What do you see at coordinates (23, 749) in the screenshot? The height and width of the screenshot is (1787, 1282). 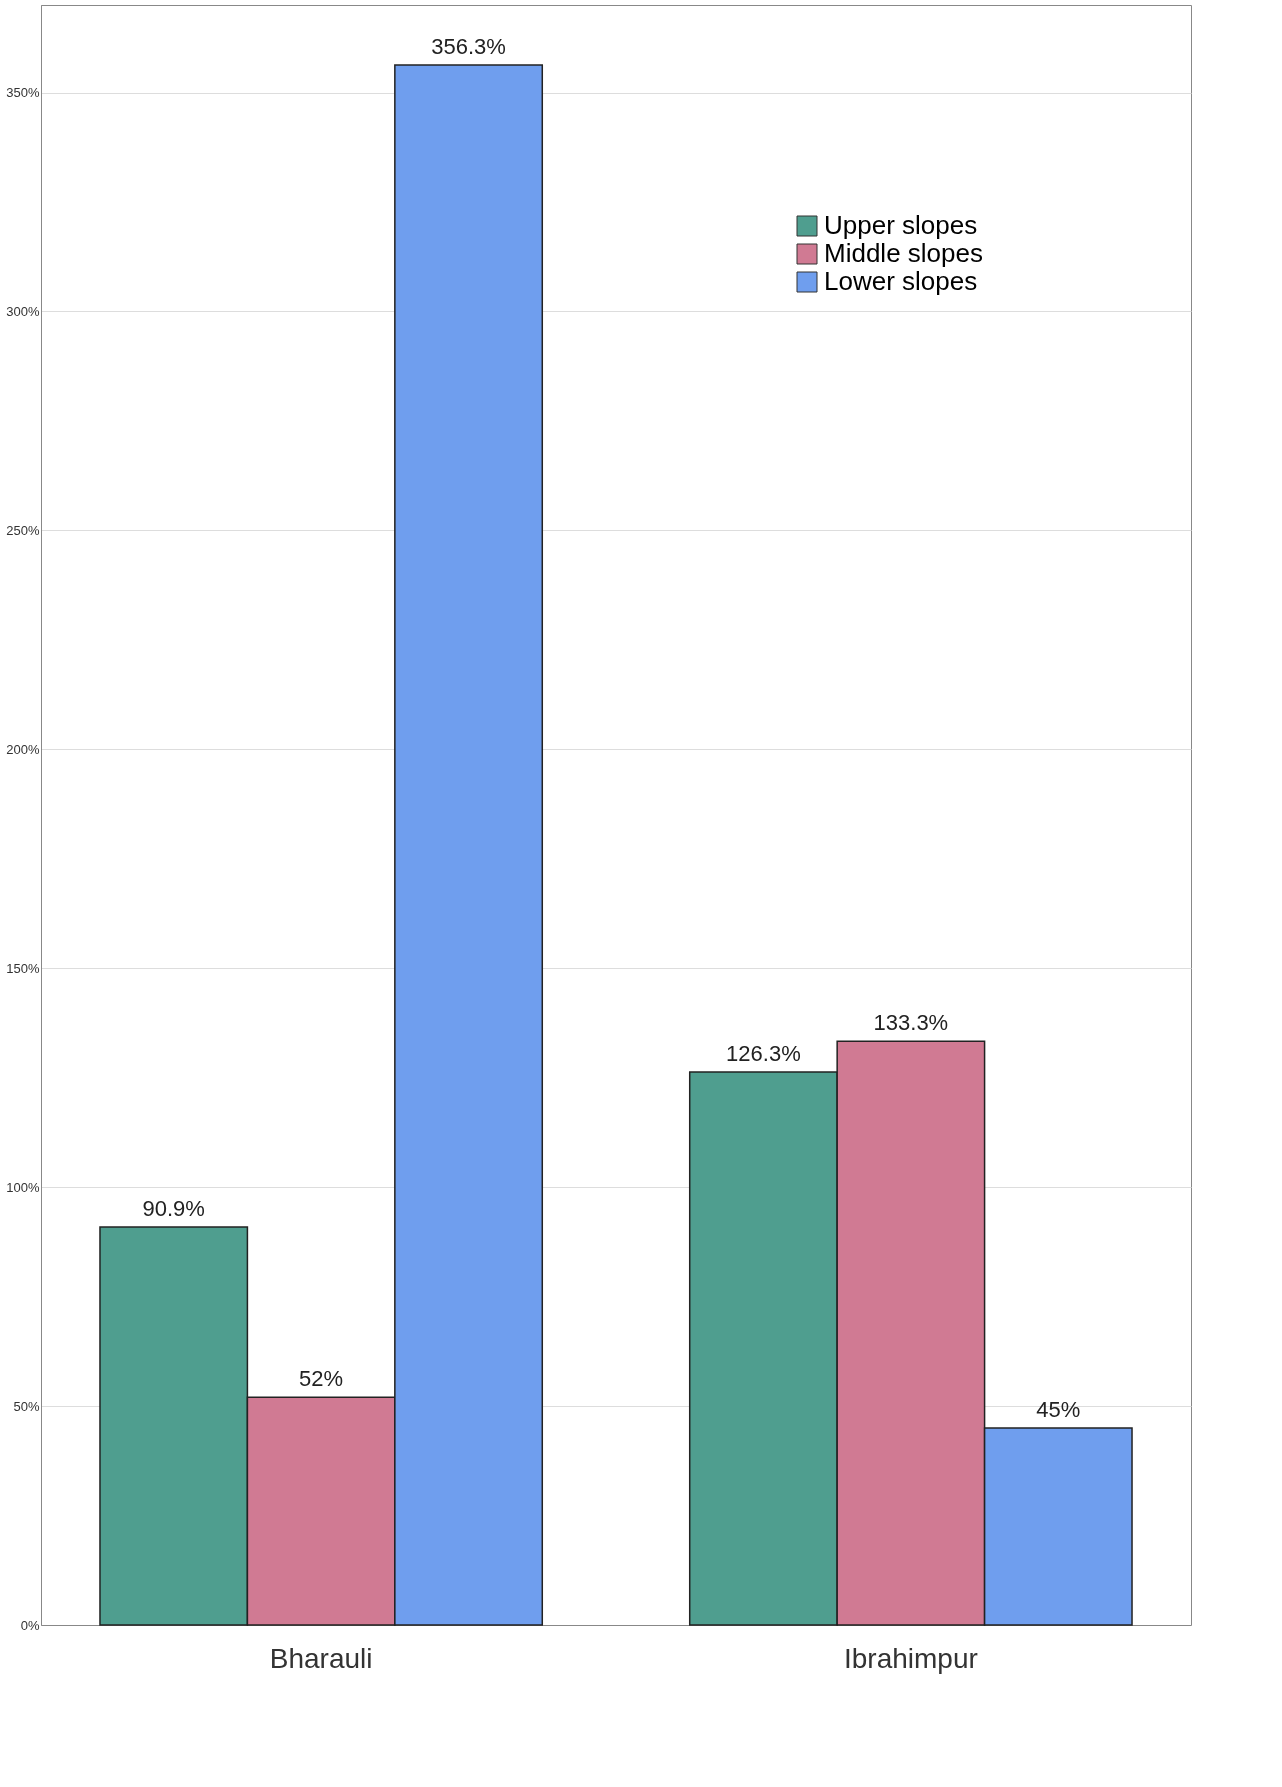 I see `y-tick-label: 200%` at bounding box center [23, 749].